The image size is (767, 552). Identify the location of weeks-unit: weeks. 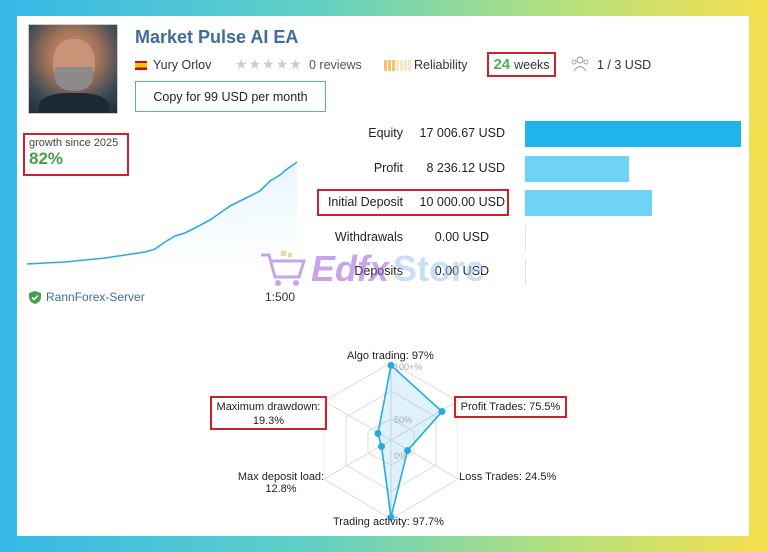
(532, 64).